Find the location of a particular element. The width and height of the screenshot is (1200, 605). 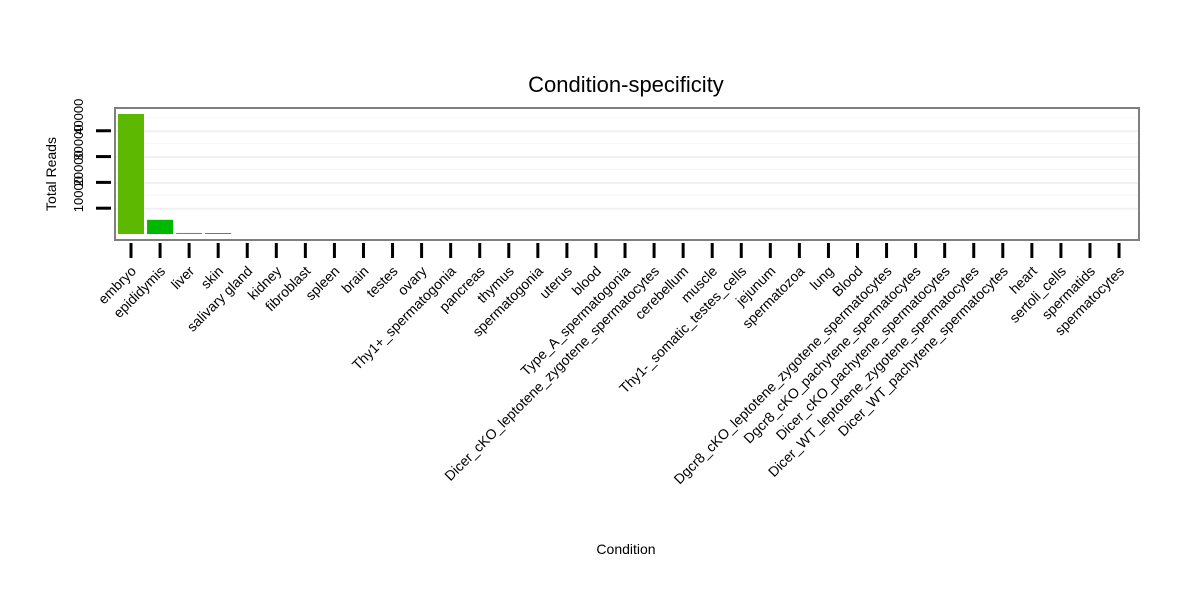

x-tick-label: liver is located at coordinates (183, 278).